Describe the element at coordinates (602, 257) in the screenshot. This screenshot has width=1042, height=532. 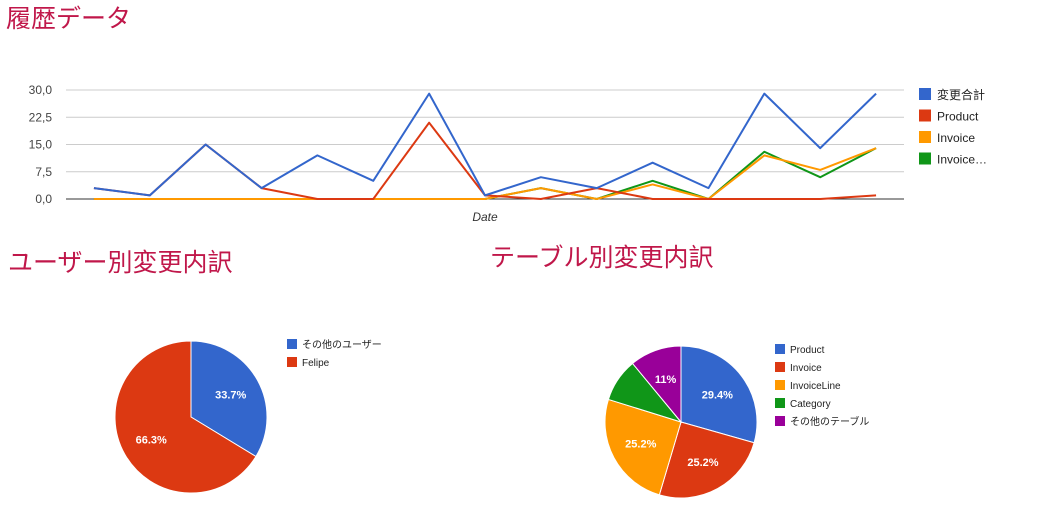
I see `table-breakdown-title: テーブル別変更内訳` at that location.